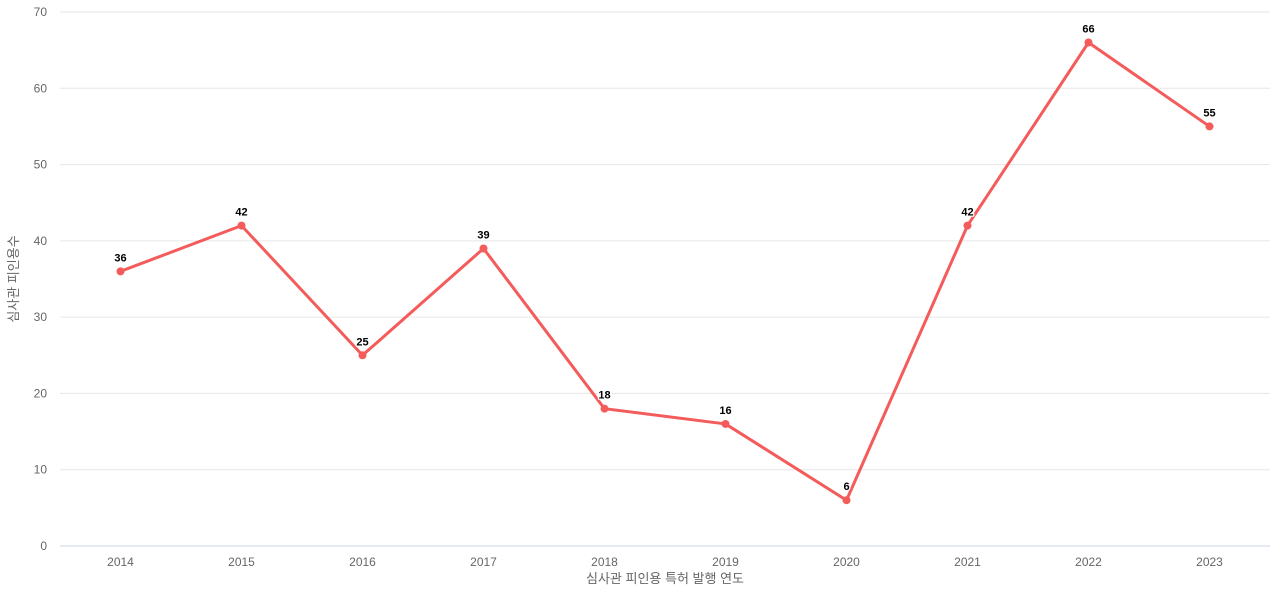  I want to click on x-tick-label: 2016, so click(362, 562).